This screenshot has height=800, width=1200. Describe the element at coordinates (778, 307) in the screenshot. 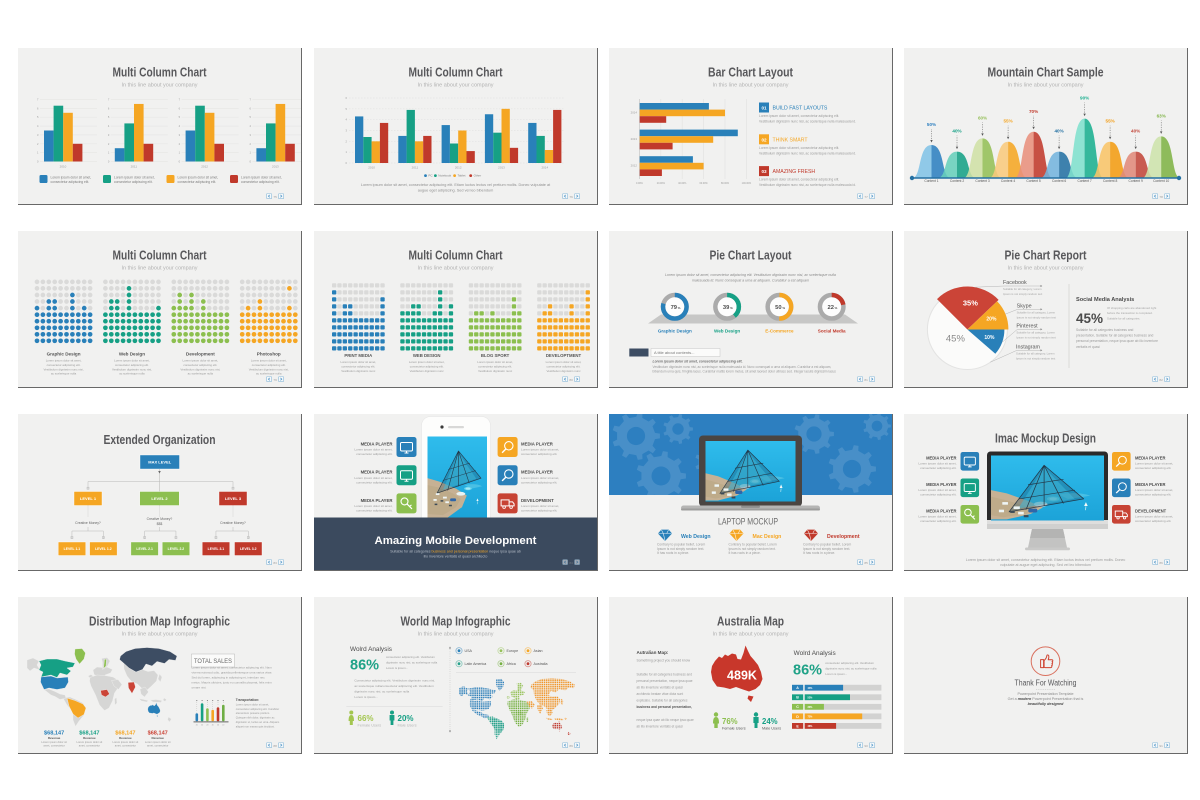

I see `svg-text: 50` at that location.